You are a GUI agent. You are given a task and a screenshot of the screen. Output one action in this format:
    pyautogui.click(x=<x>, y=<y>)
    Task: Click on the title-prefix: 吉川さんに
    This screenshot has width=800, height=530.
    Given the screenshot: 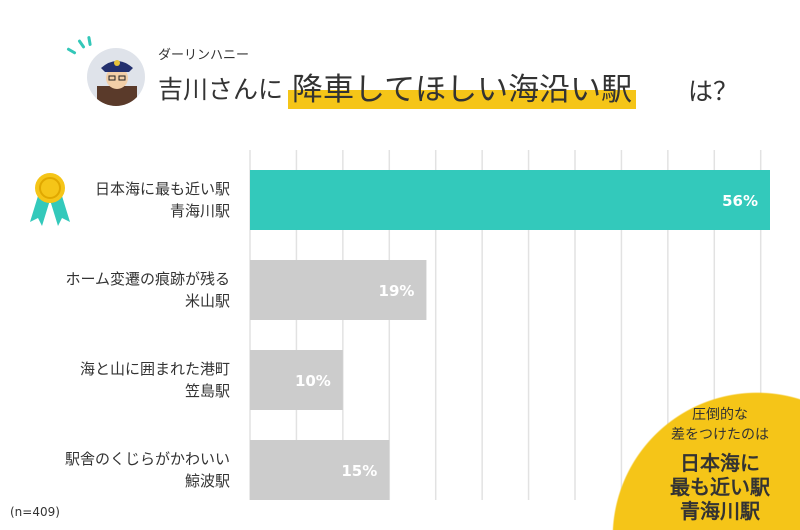 What is the action you would take?
    pyautogui.click(x=221, y=89)
    